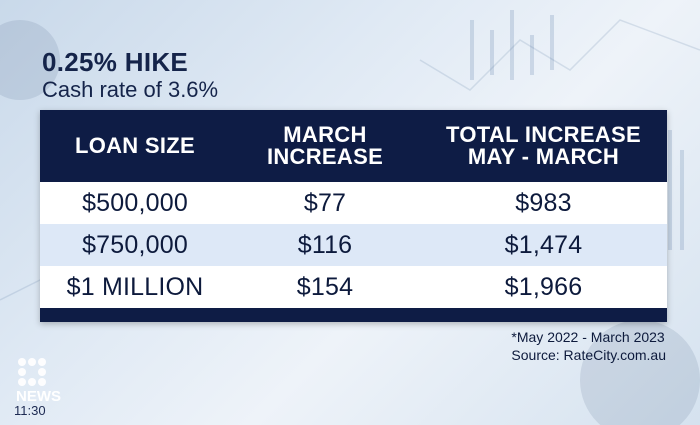 The height and width of the screenshot is (425, 700). Describe the element at coordinates (325, 287) in the screenshot. I see `cell-march-increase: $154` at that location.